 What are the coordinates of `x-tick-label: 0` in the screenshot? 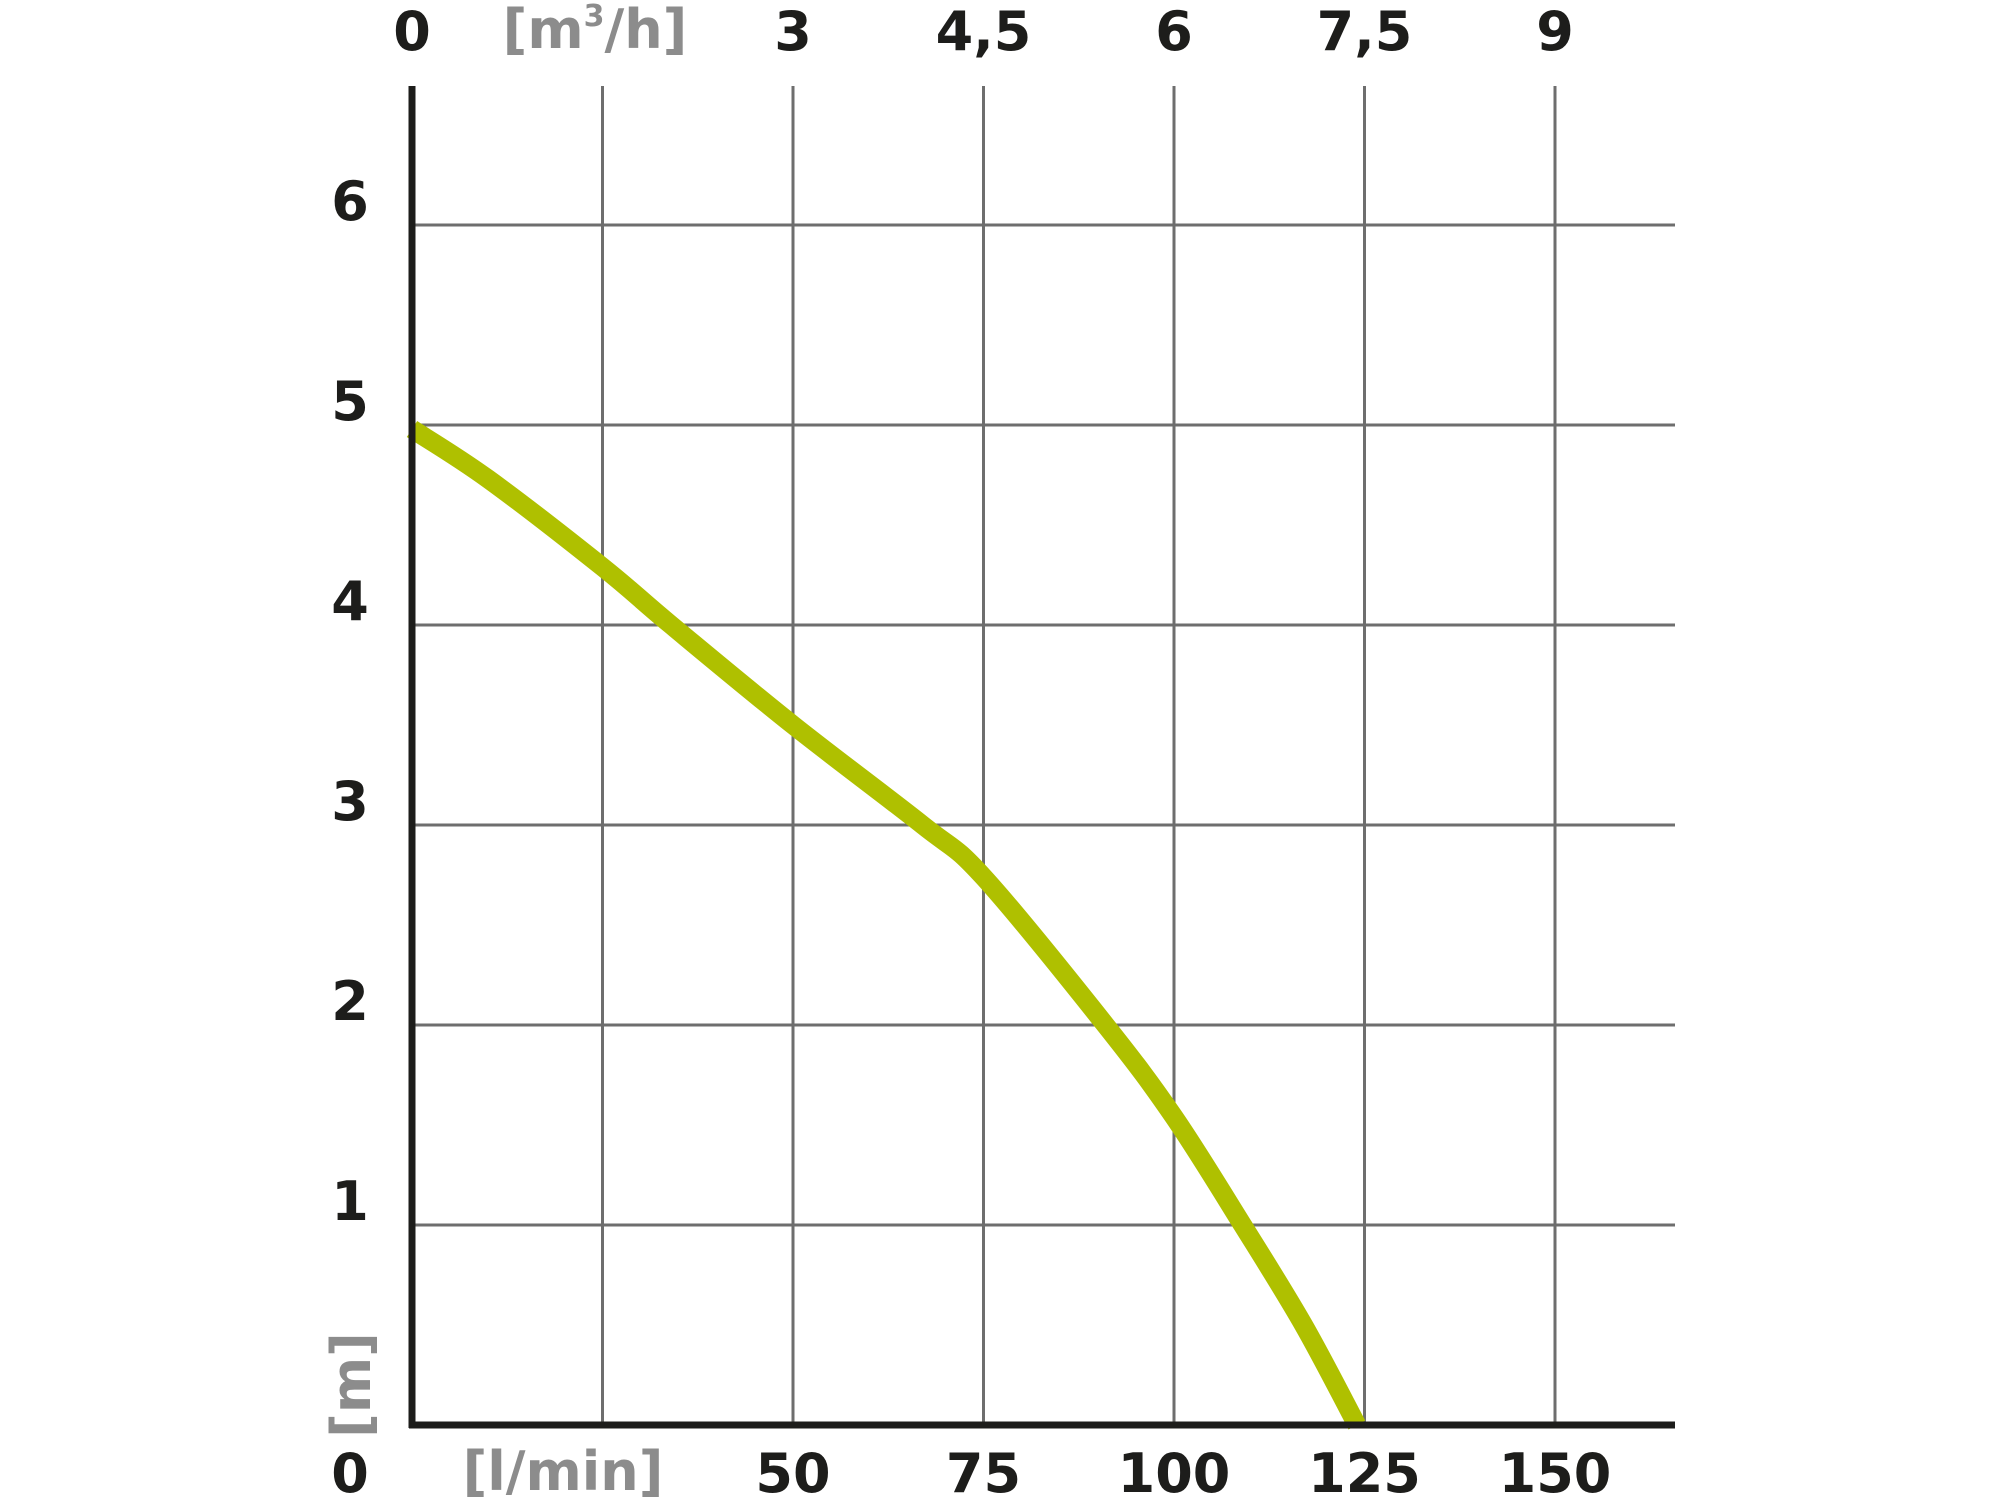 It's located at (350, 1471).